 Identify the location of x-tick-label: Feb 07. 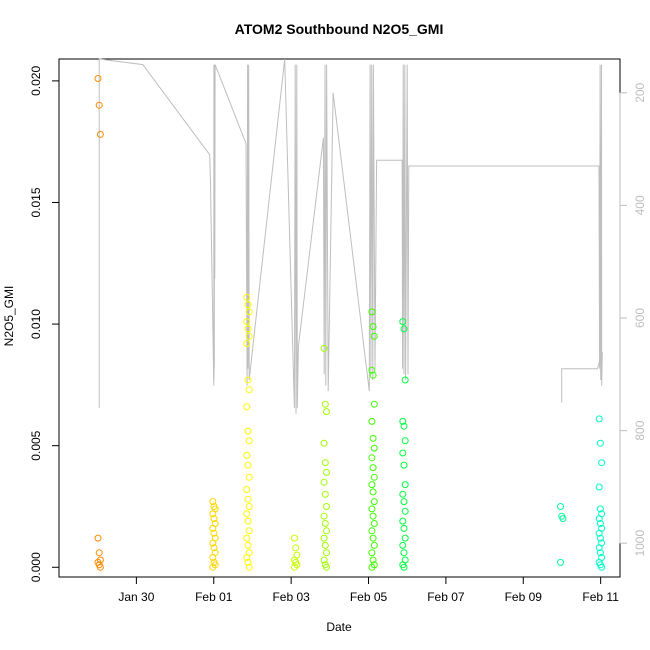
(446, 597).